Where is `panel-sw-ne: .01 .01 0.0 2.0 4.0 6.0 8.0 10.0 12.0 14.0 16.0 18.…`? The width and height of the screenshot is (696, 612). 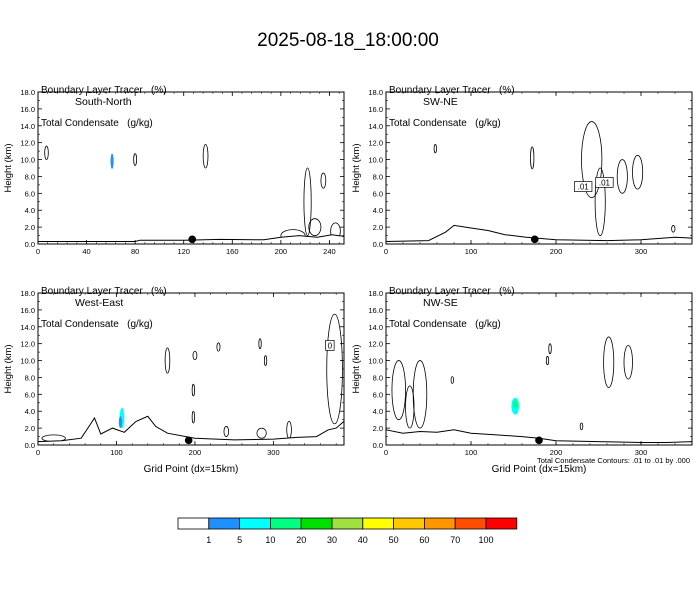
panel-sw-ne: .01 .01 0.0 2.0 4.0 6.0 8.0 10.0 12.0 14.0 16.0 18.… is located at coordinates (522, 172).